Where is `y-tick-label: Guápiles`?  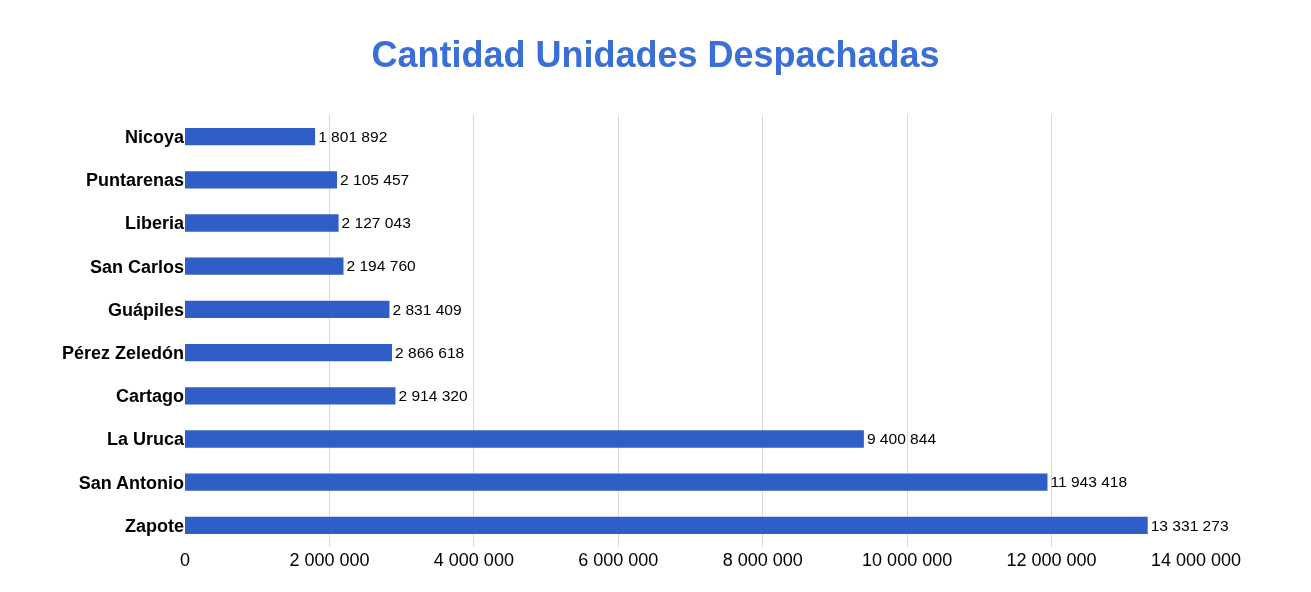
y-tick-label: Guápiles is located at coordinates (145, 309).